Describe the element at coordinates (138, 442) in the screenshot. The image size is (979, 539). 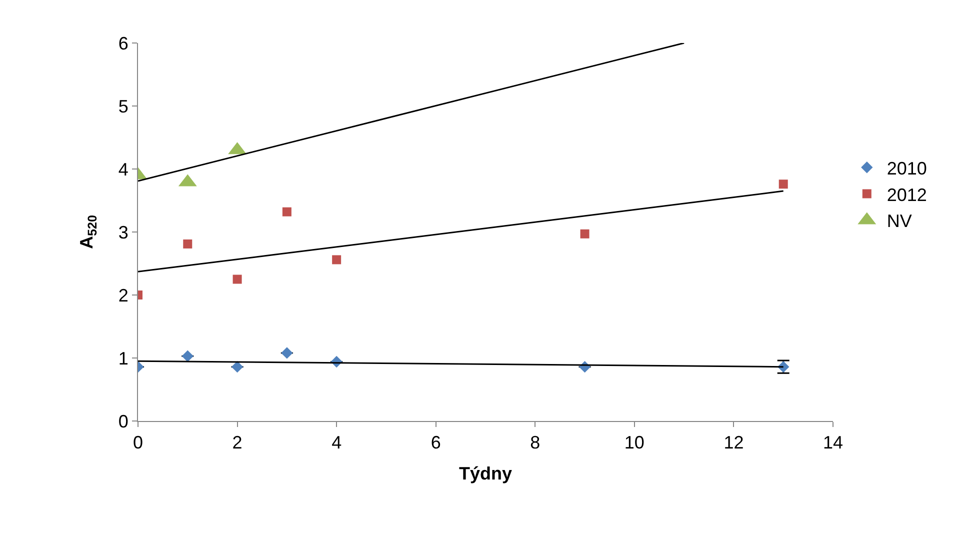
I see `x-tick-label: 0` at that location.